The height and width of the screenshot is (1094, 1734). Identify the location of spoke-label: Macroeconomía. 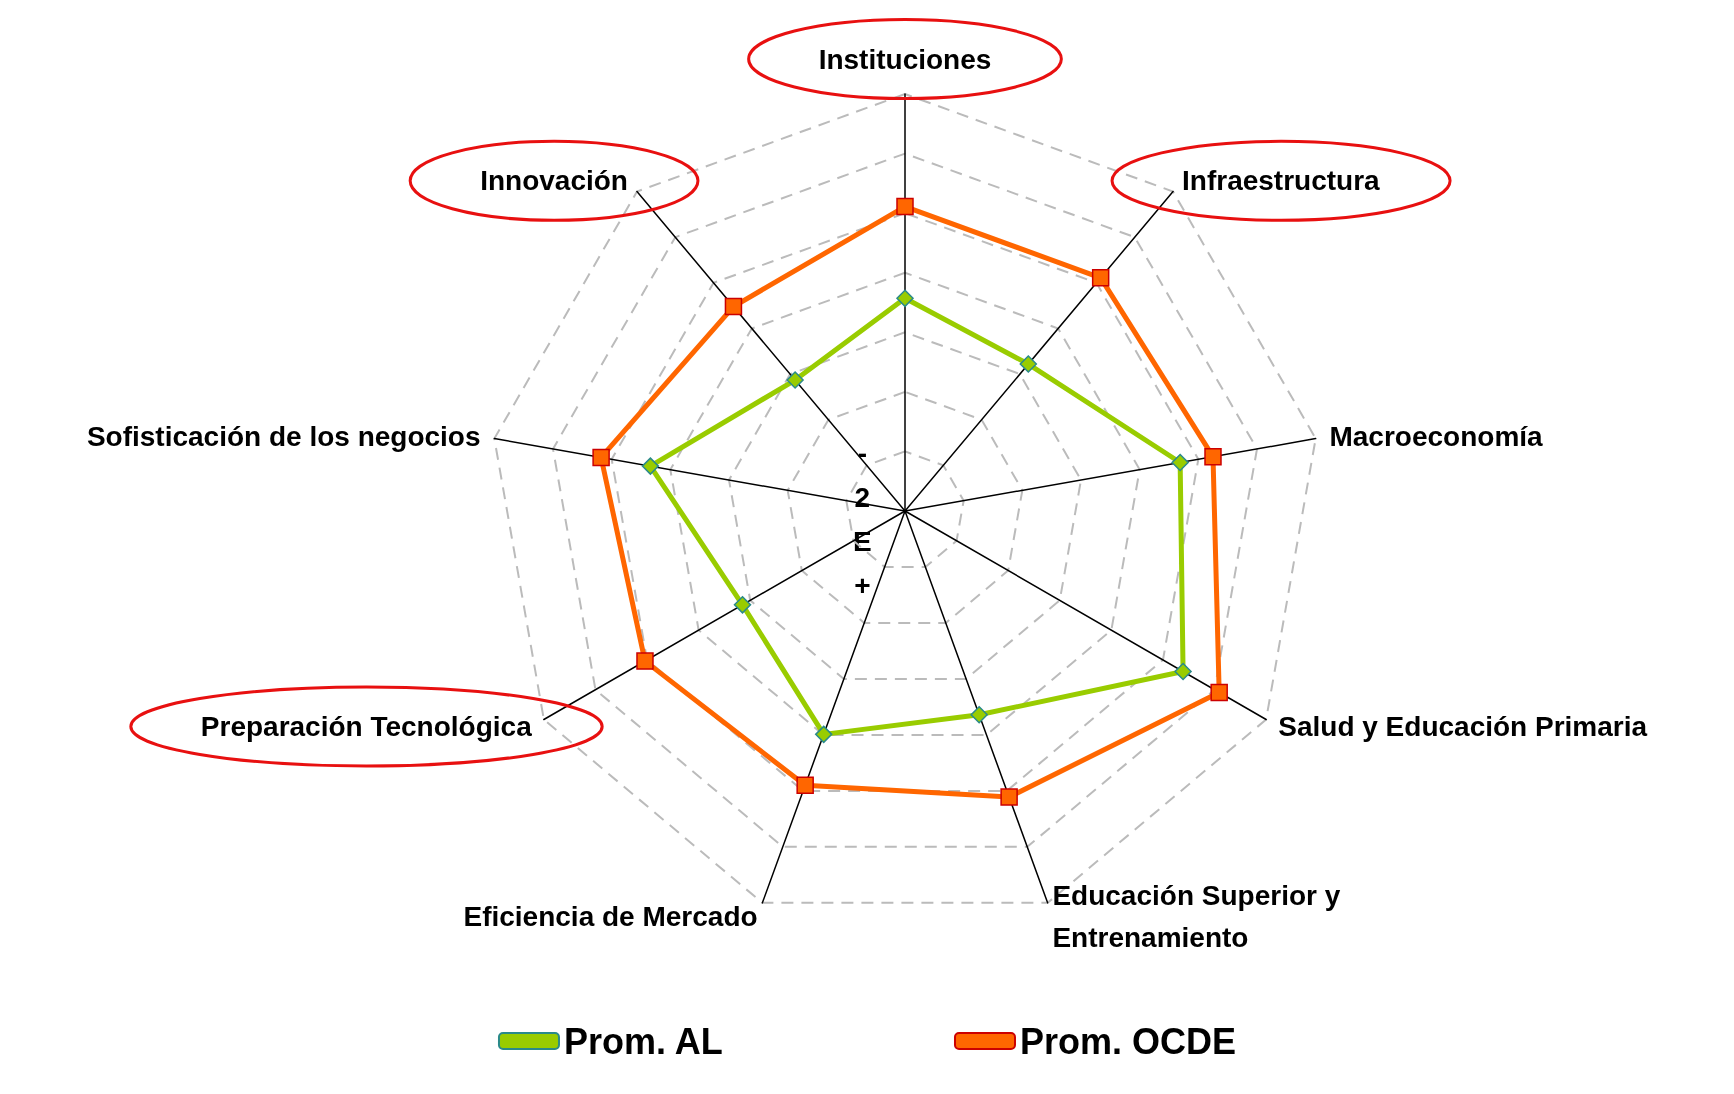
(1436, 436).